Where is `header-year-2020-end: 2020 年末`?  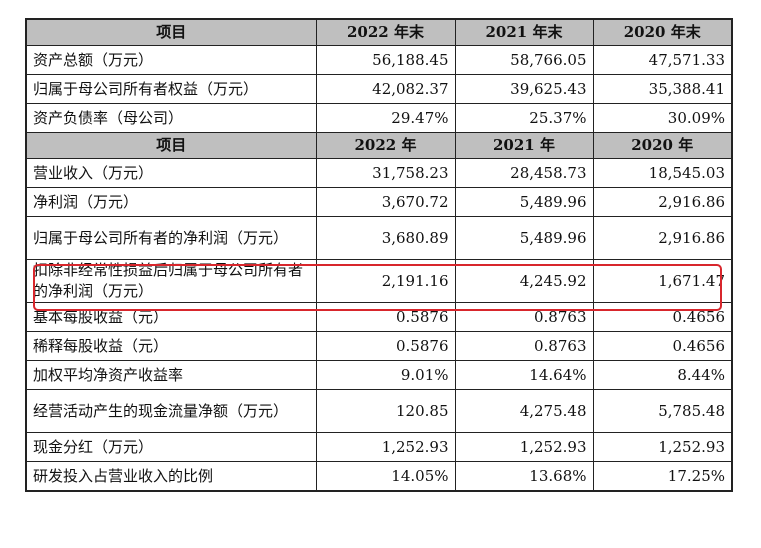
header-year-2020-end: 2020 年末 is located at coordinates (662, 32).